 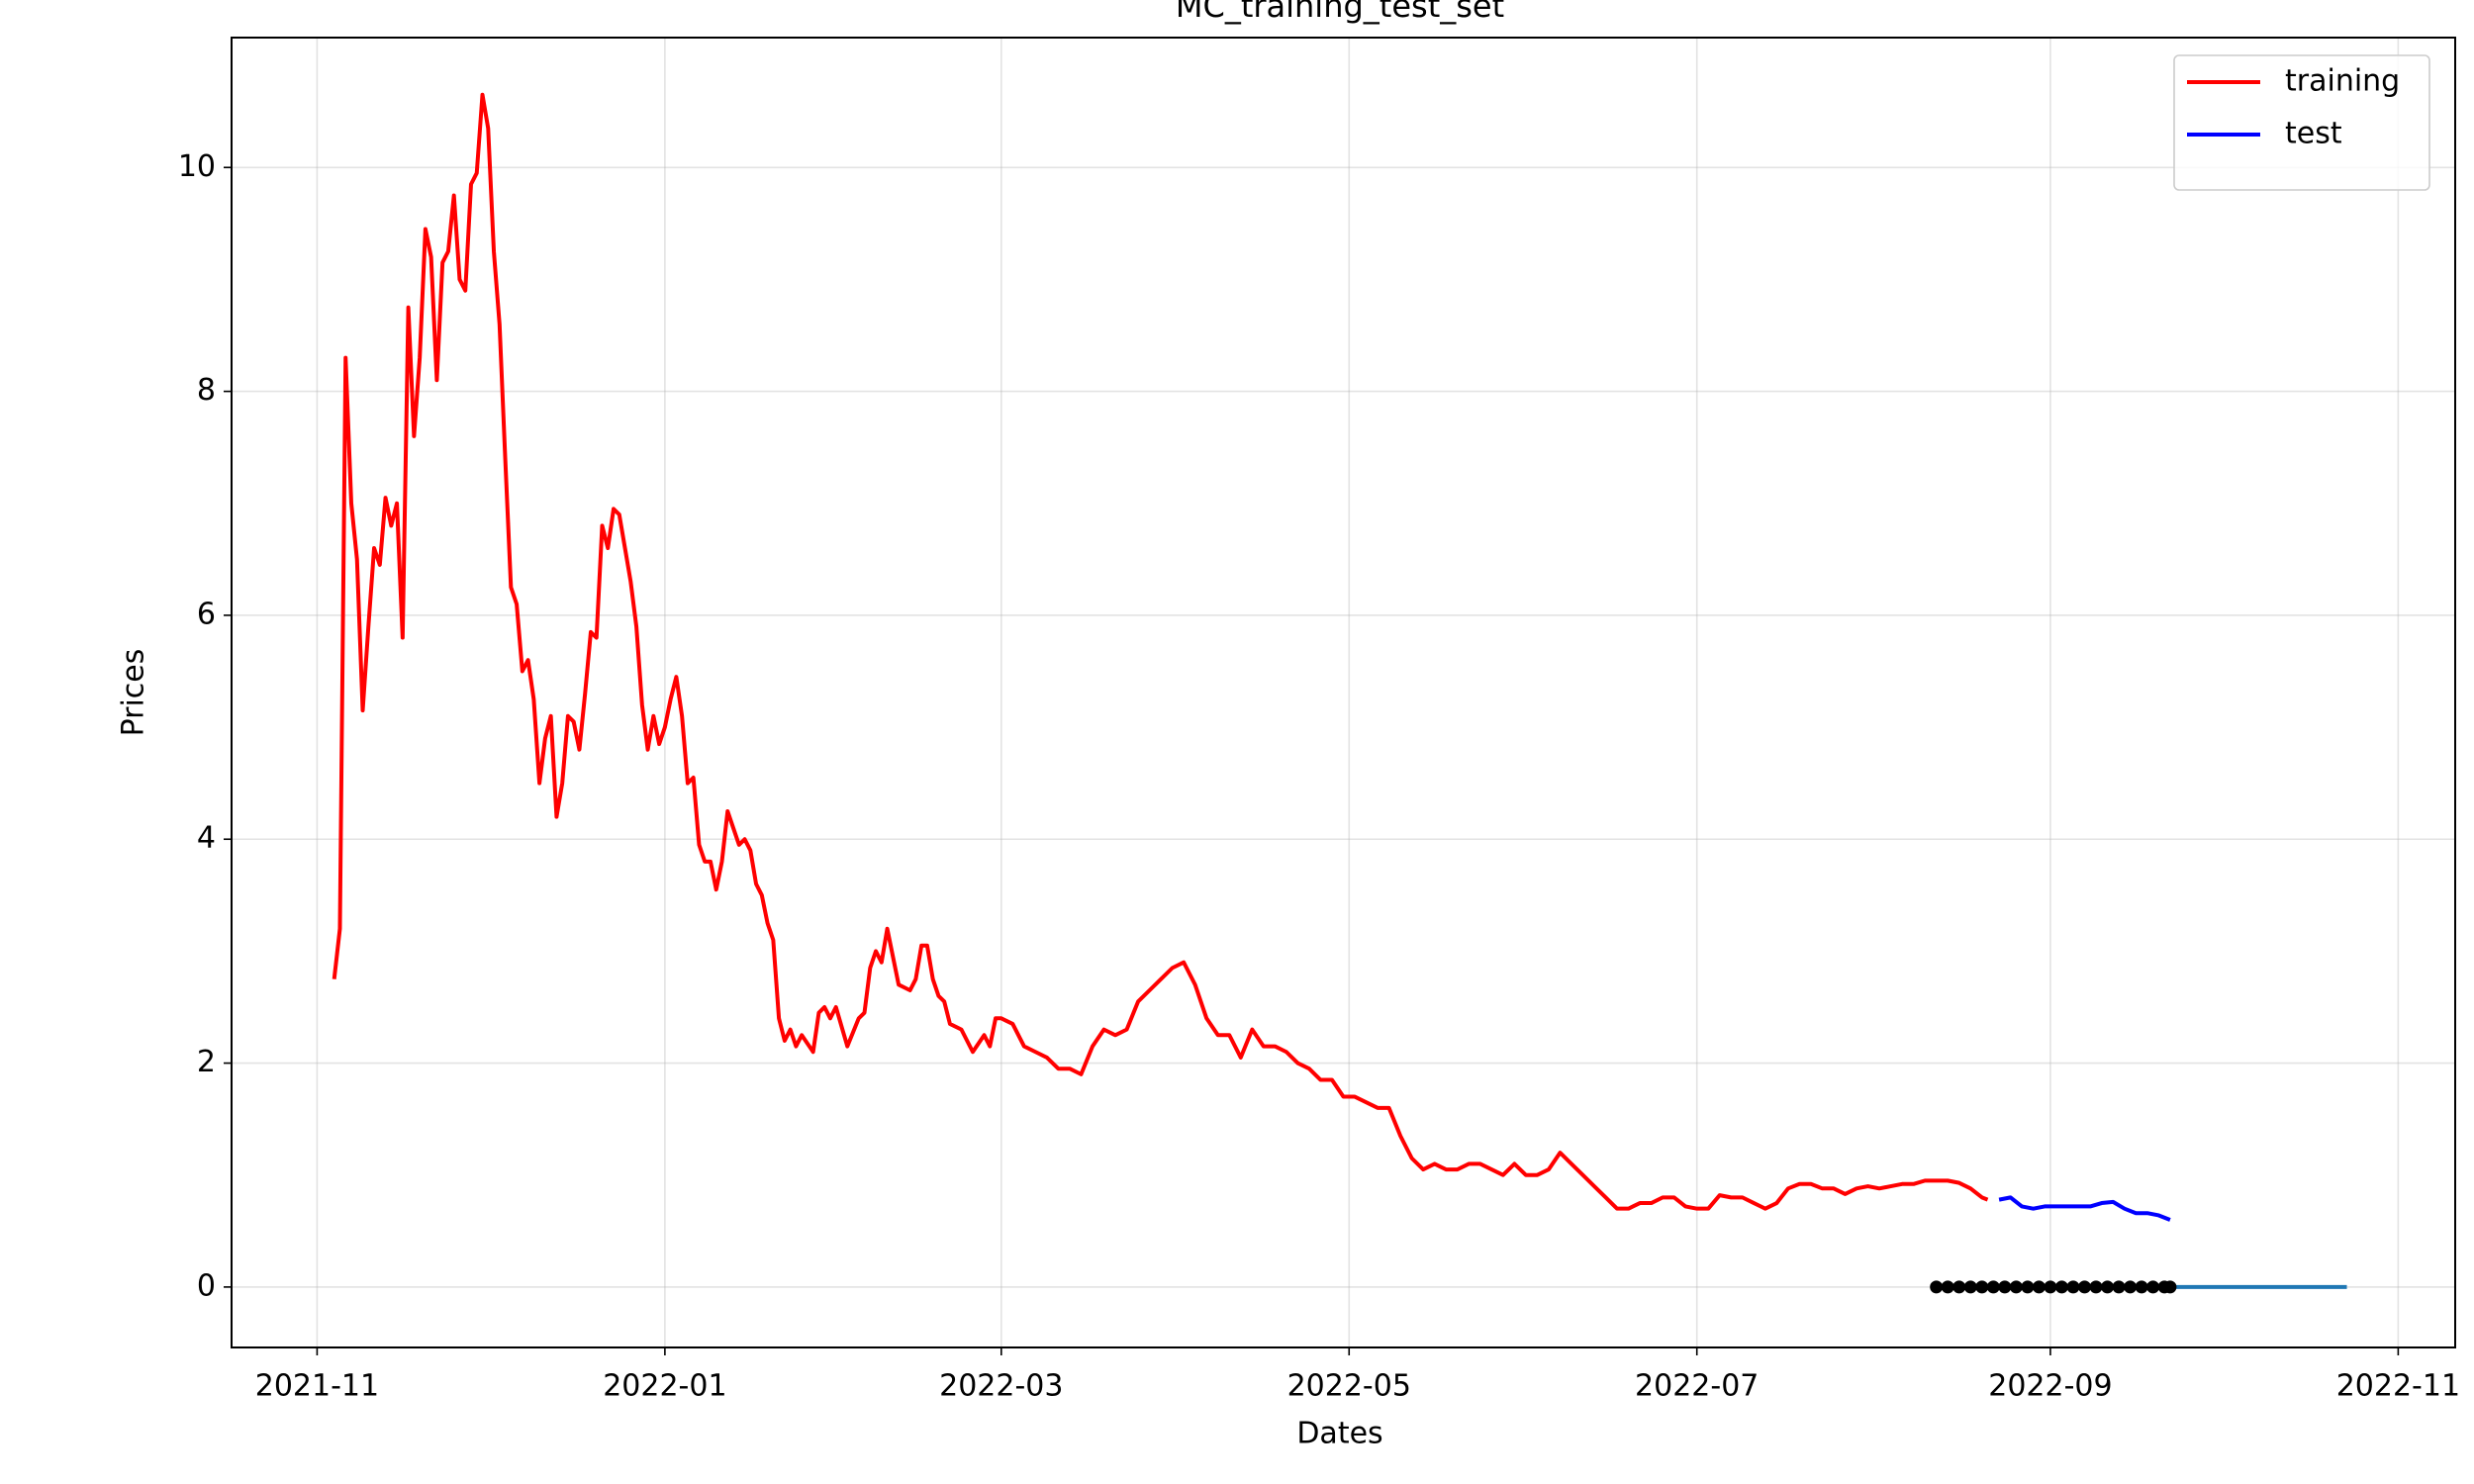 I want to click on legend: training test, so click(x=2301, y=122).